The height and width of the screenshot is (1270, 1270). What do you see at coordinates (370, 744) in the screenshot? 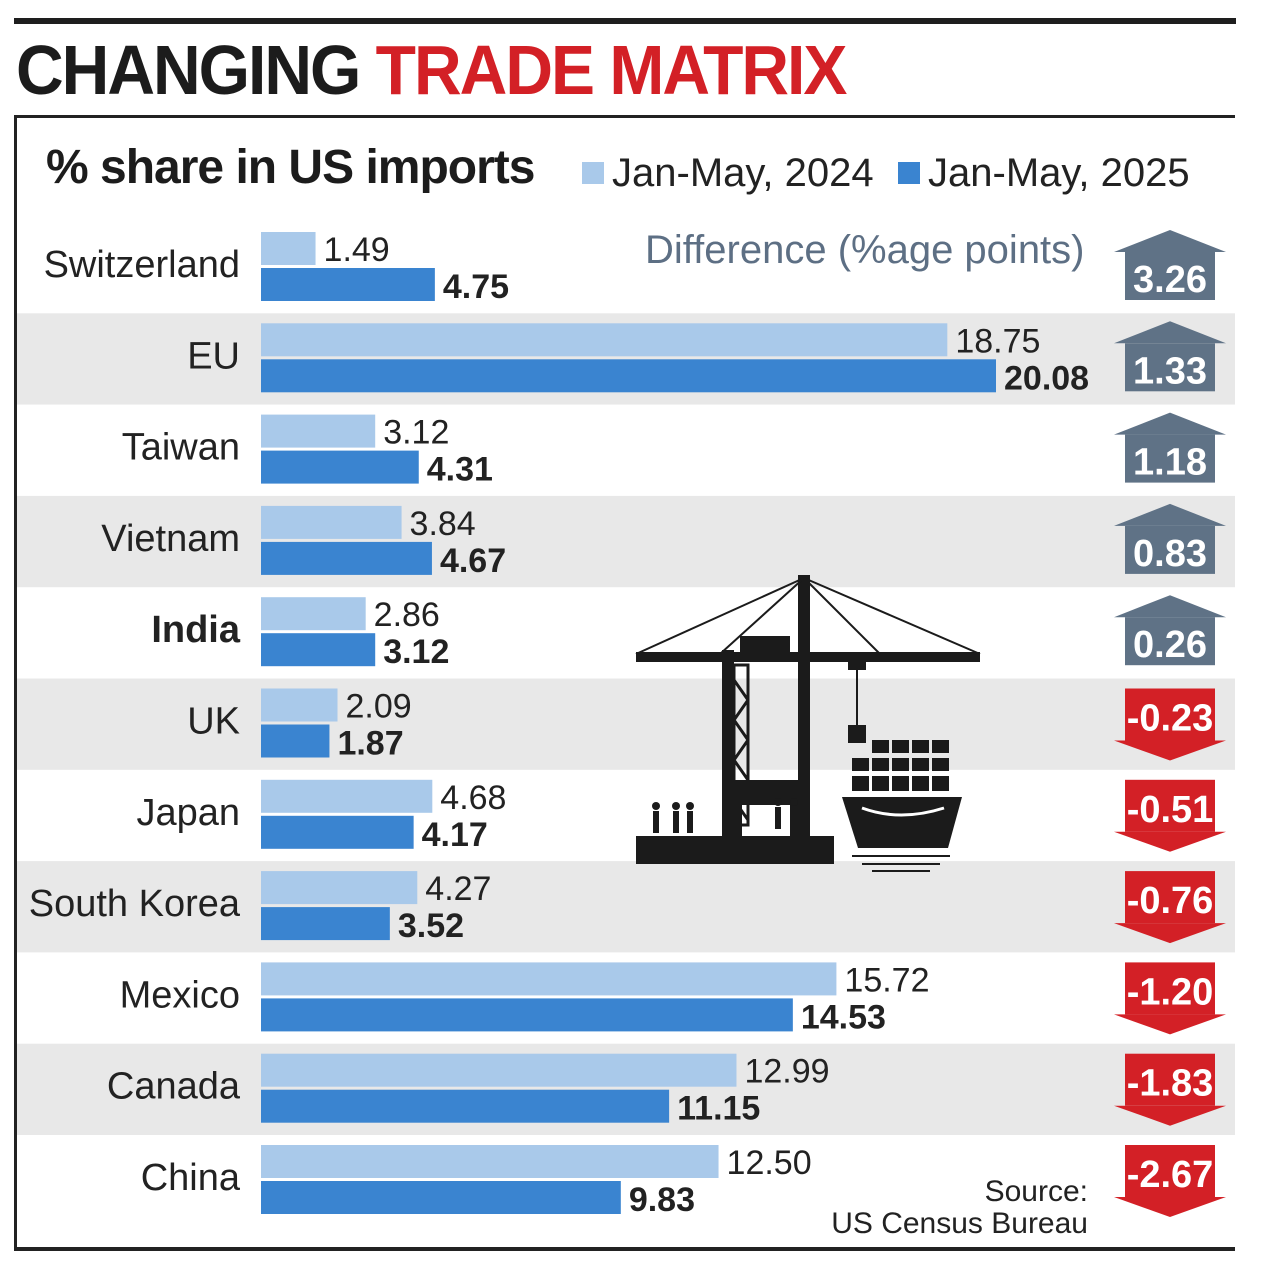
I see `value-label-2025-uk: 1.87` at bounding box center [370, 744].